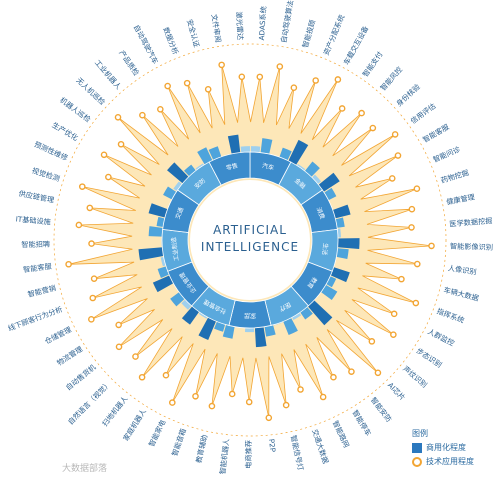 The width and height of the screenshot is (500, 482). What do you see at coordinates (441, 337) in the screenshot?
I see `outer-label: 人群监控` at bounding box center [441, 337].